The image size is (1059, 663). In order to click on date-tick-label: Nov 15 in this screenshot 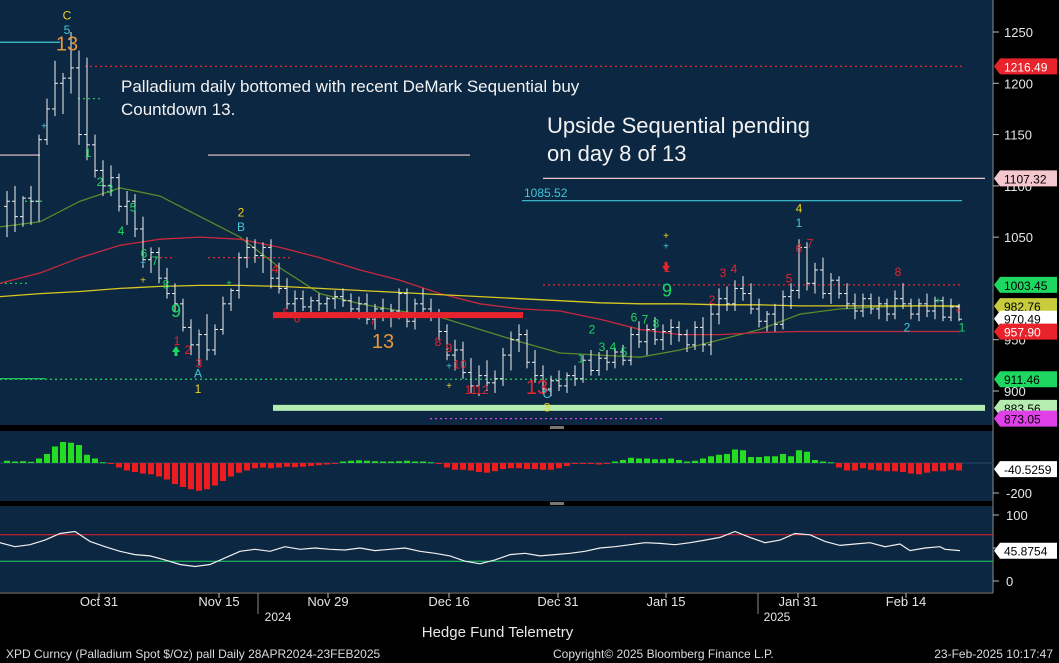, I will do `click(218, 601)`.